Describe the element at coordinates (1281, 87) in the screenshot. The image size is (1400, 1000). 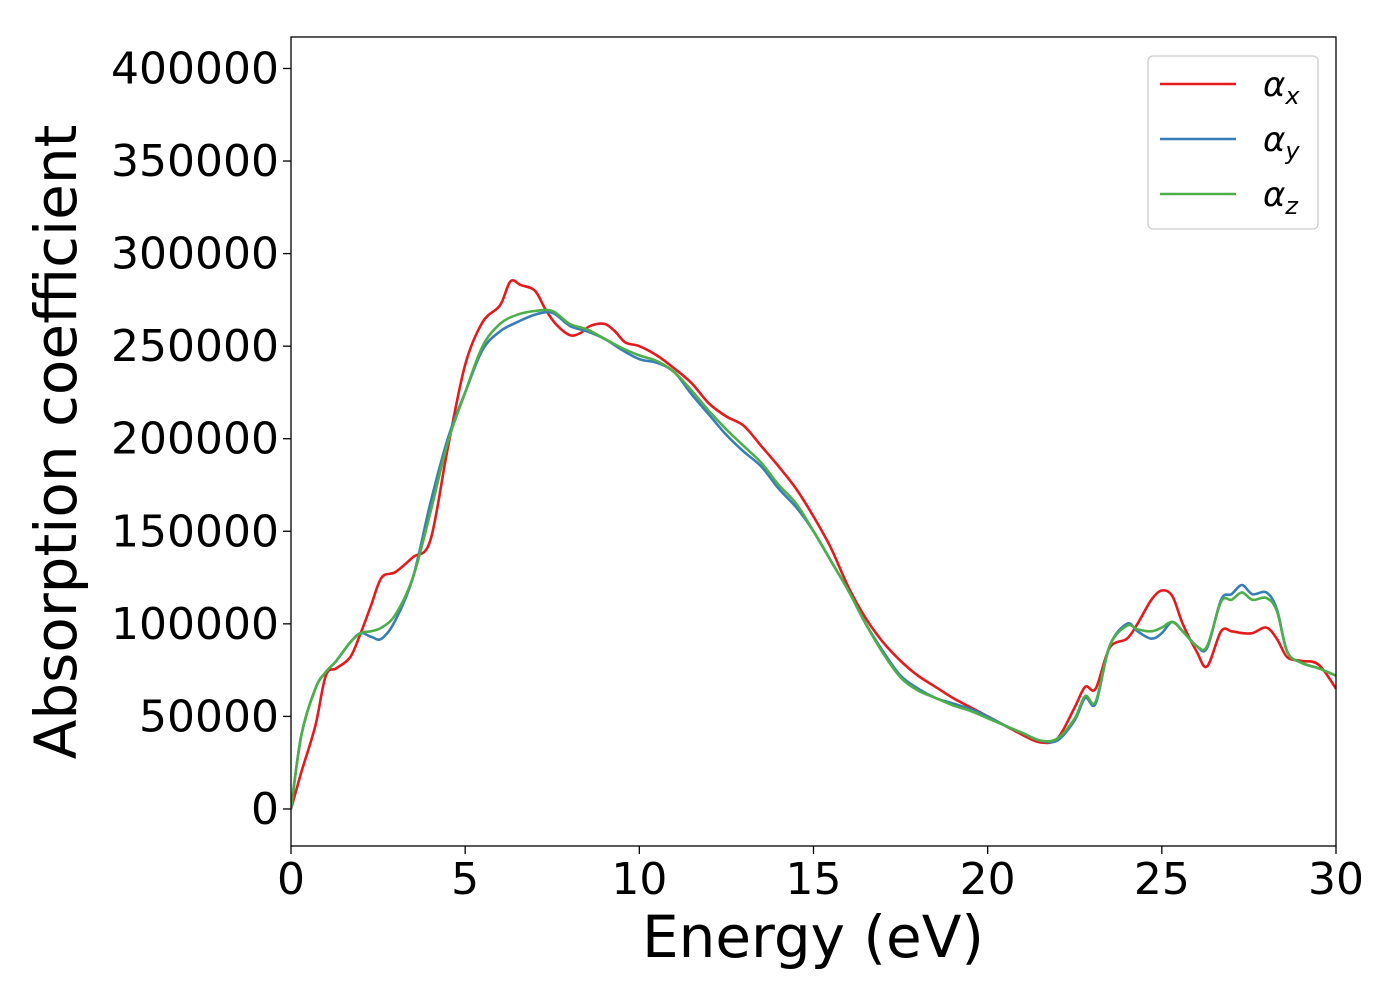
I see `legend-label-x: αx` at that location.